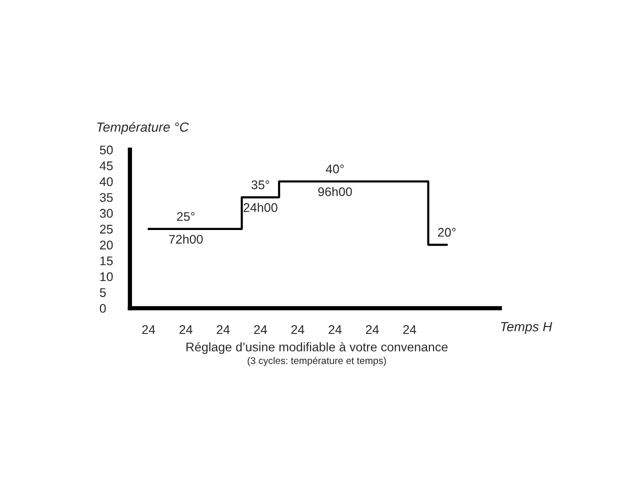 The width and height of the screenshot is (640, 480). I want to click on annotation: 72h00, so click(186, 239).